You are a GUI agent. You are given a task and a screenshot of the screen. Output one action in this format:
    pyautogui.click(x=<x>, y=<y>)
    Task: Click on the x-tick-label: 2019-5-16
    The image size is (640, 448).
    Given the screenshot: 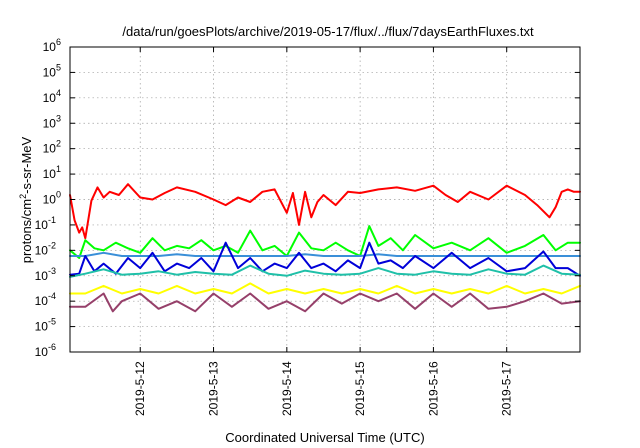 What is the action you would take?
    pyautogui.click(x=433, y=388)
    